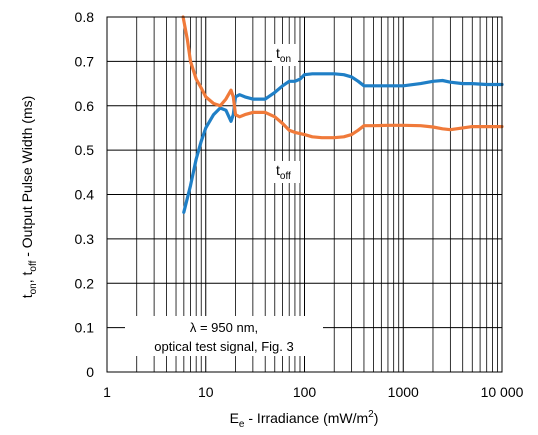  Describe the element at coordinates (85, 61) in the screenshot. I see `y-tick-label: 0.7` at that location.